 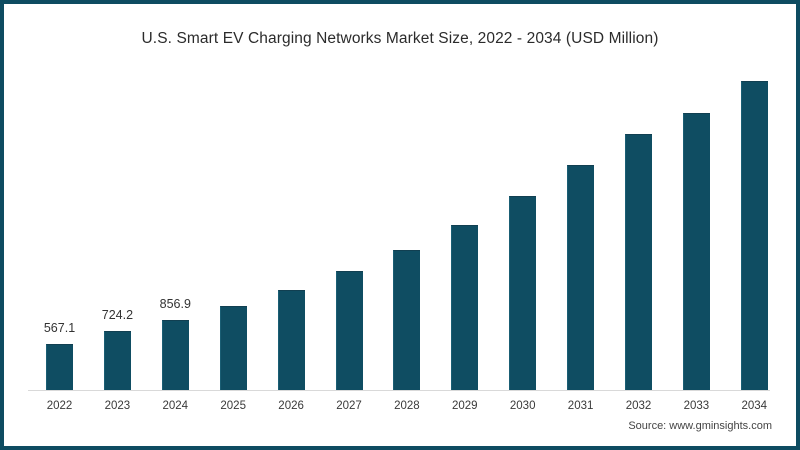 I want to click on x-axis-tick-2027: 2027, so click(x=349, y=406).